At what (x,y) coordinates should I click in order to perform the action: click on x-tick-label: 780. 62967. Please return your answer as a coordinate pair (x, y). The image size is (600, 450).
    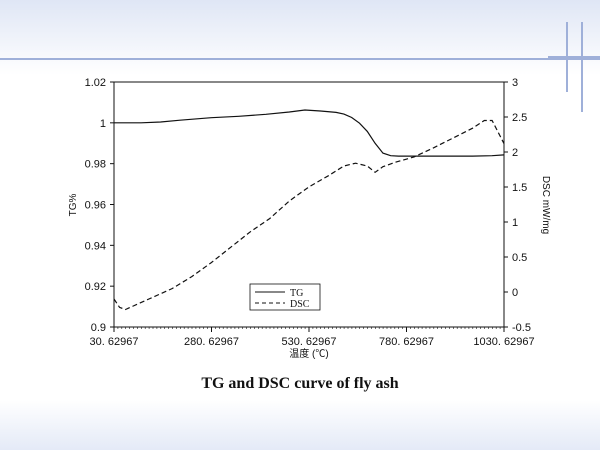
    Looking at the image, I should click on (406, 342).